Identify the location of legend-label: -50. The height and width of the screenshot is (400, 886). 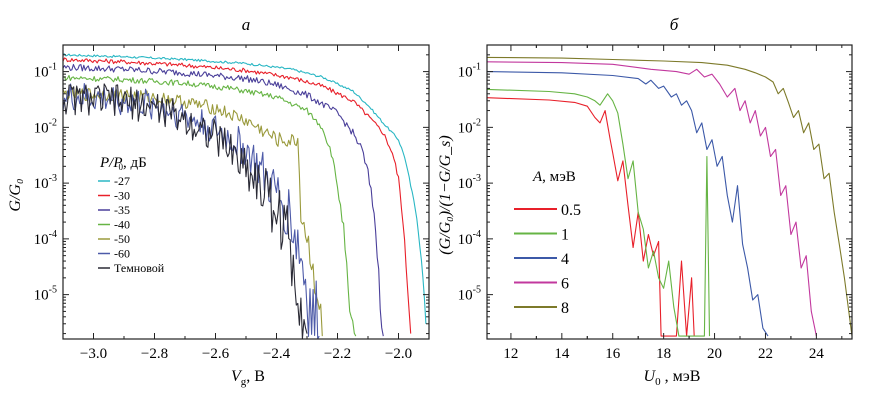
(122, 239).